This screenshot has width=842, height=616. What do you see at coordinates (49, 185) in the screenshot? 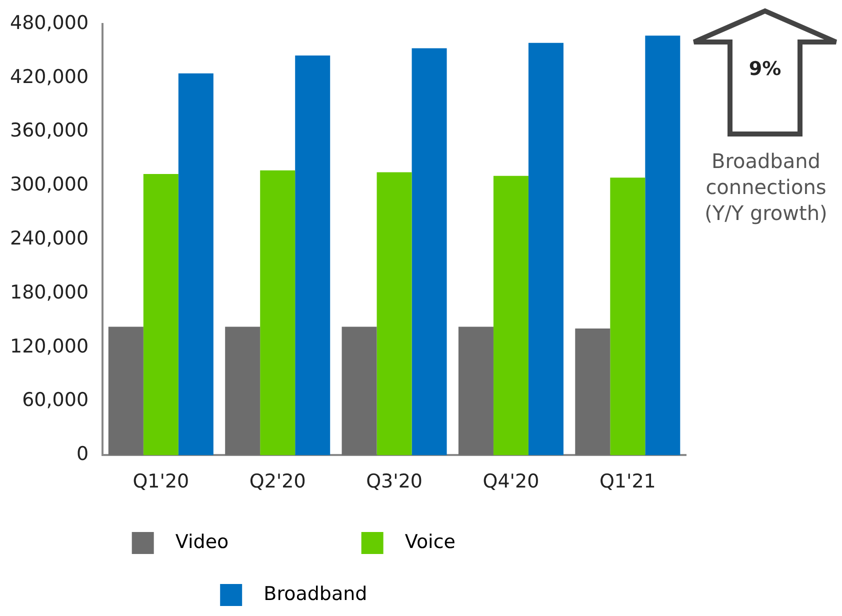
I see `y-tick-label: 300,000` at bounding box center [49, 185].